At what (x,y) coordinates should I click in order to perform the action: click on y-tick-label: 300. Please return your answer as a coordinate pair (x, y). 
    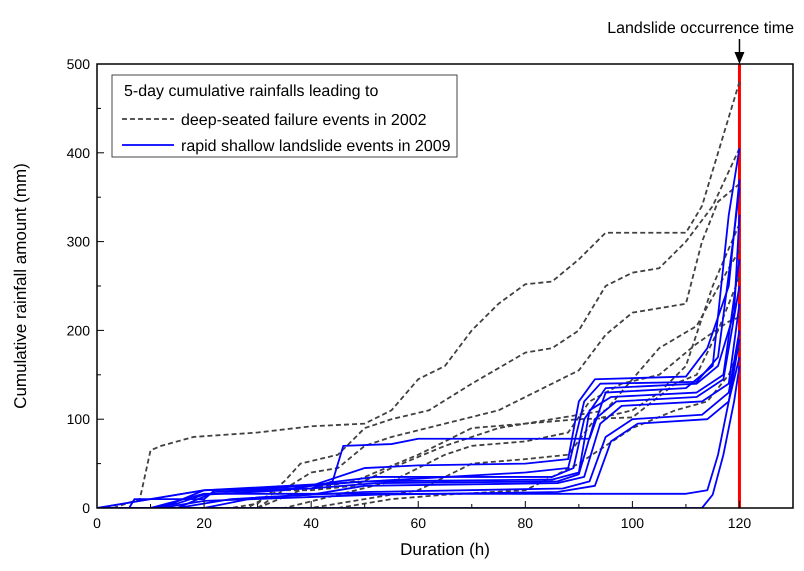
    Looking at the image, I should click on (78, 242).